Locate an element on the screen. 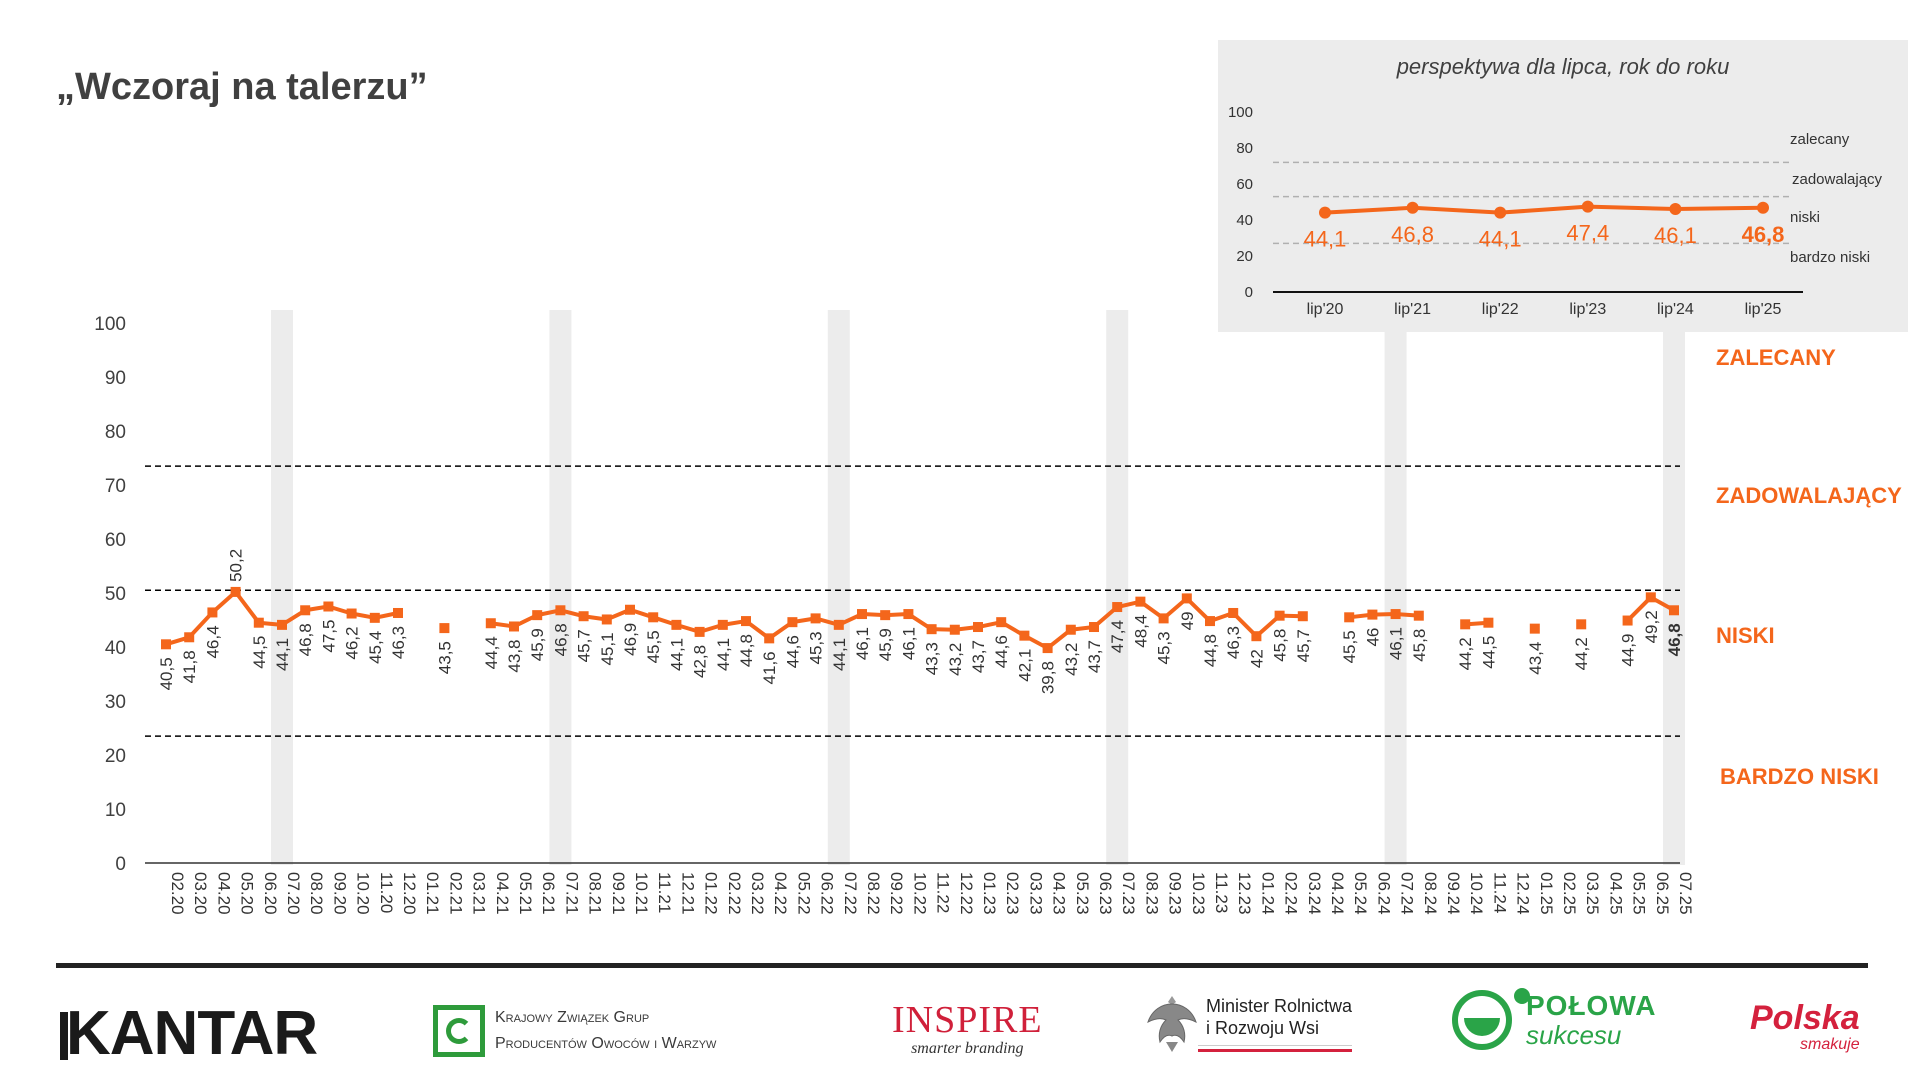 The image size is (1920, 1080). zone-label-bardzo-niski: BARDZO NISKI is located at coordinates (1799, 776).